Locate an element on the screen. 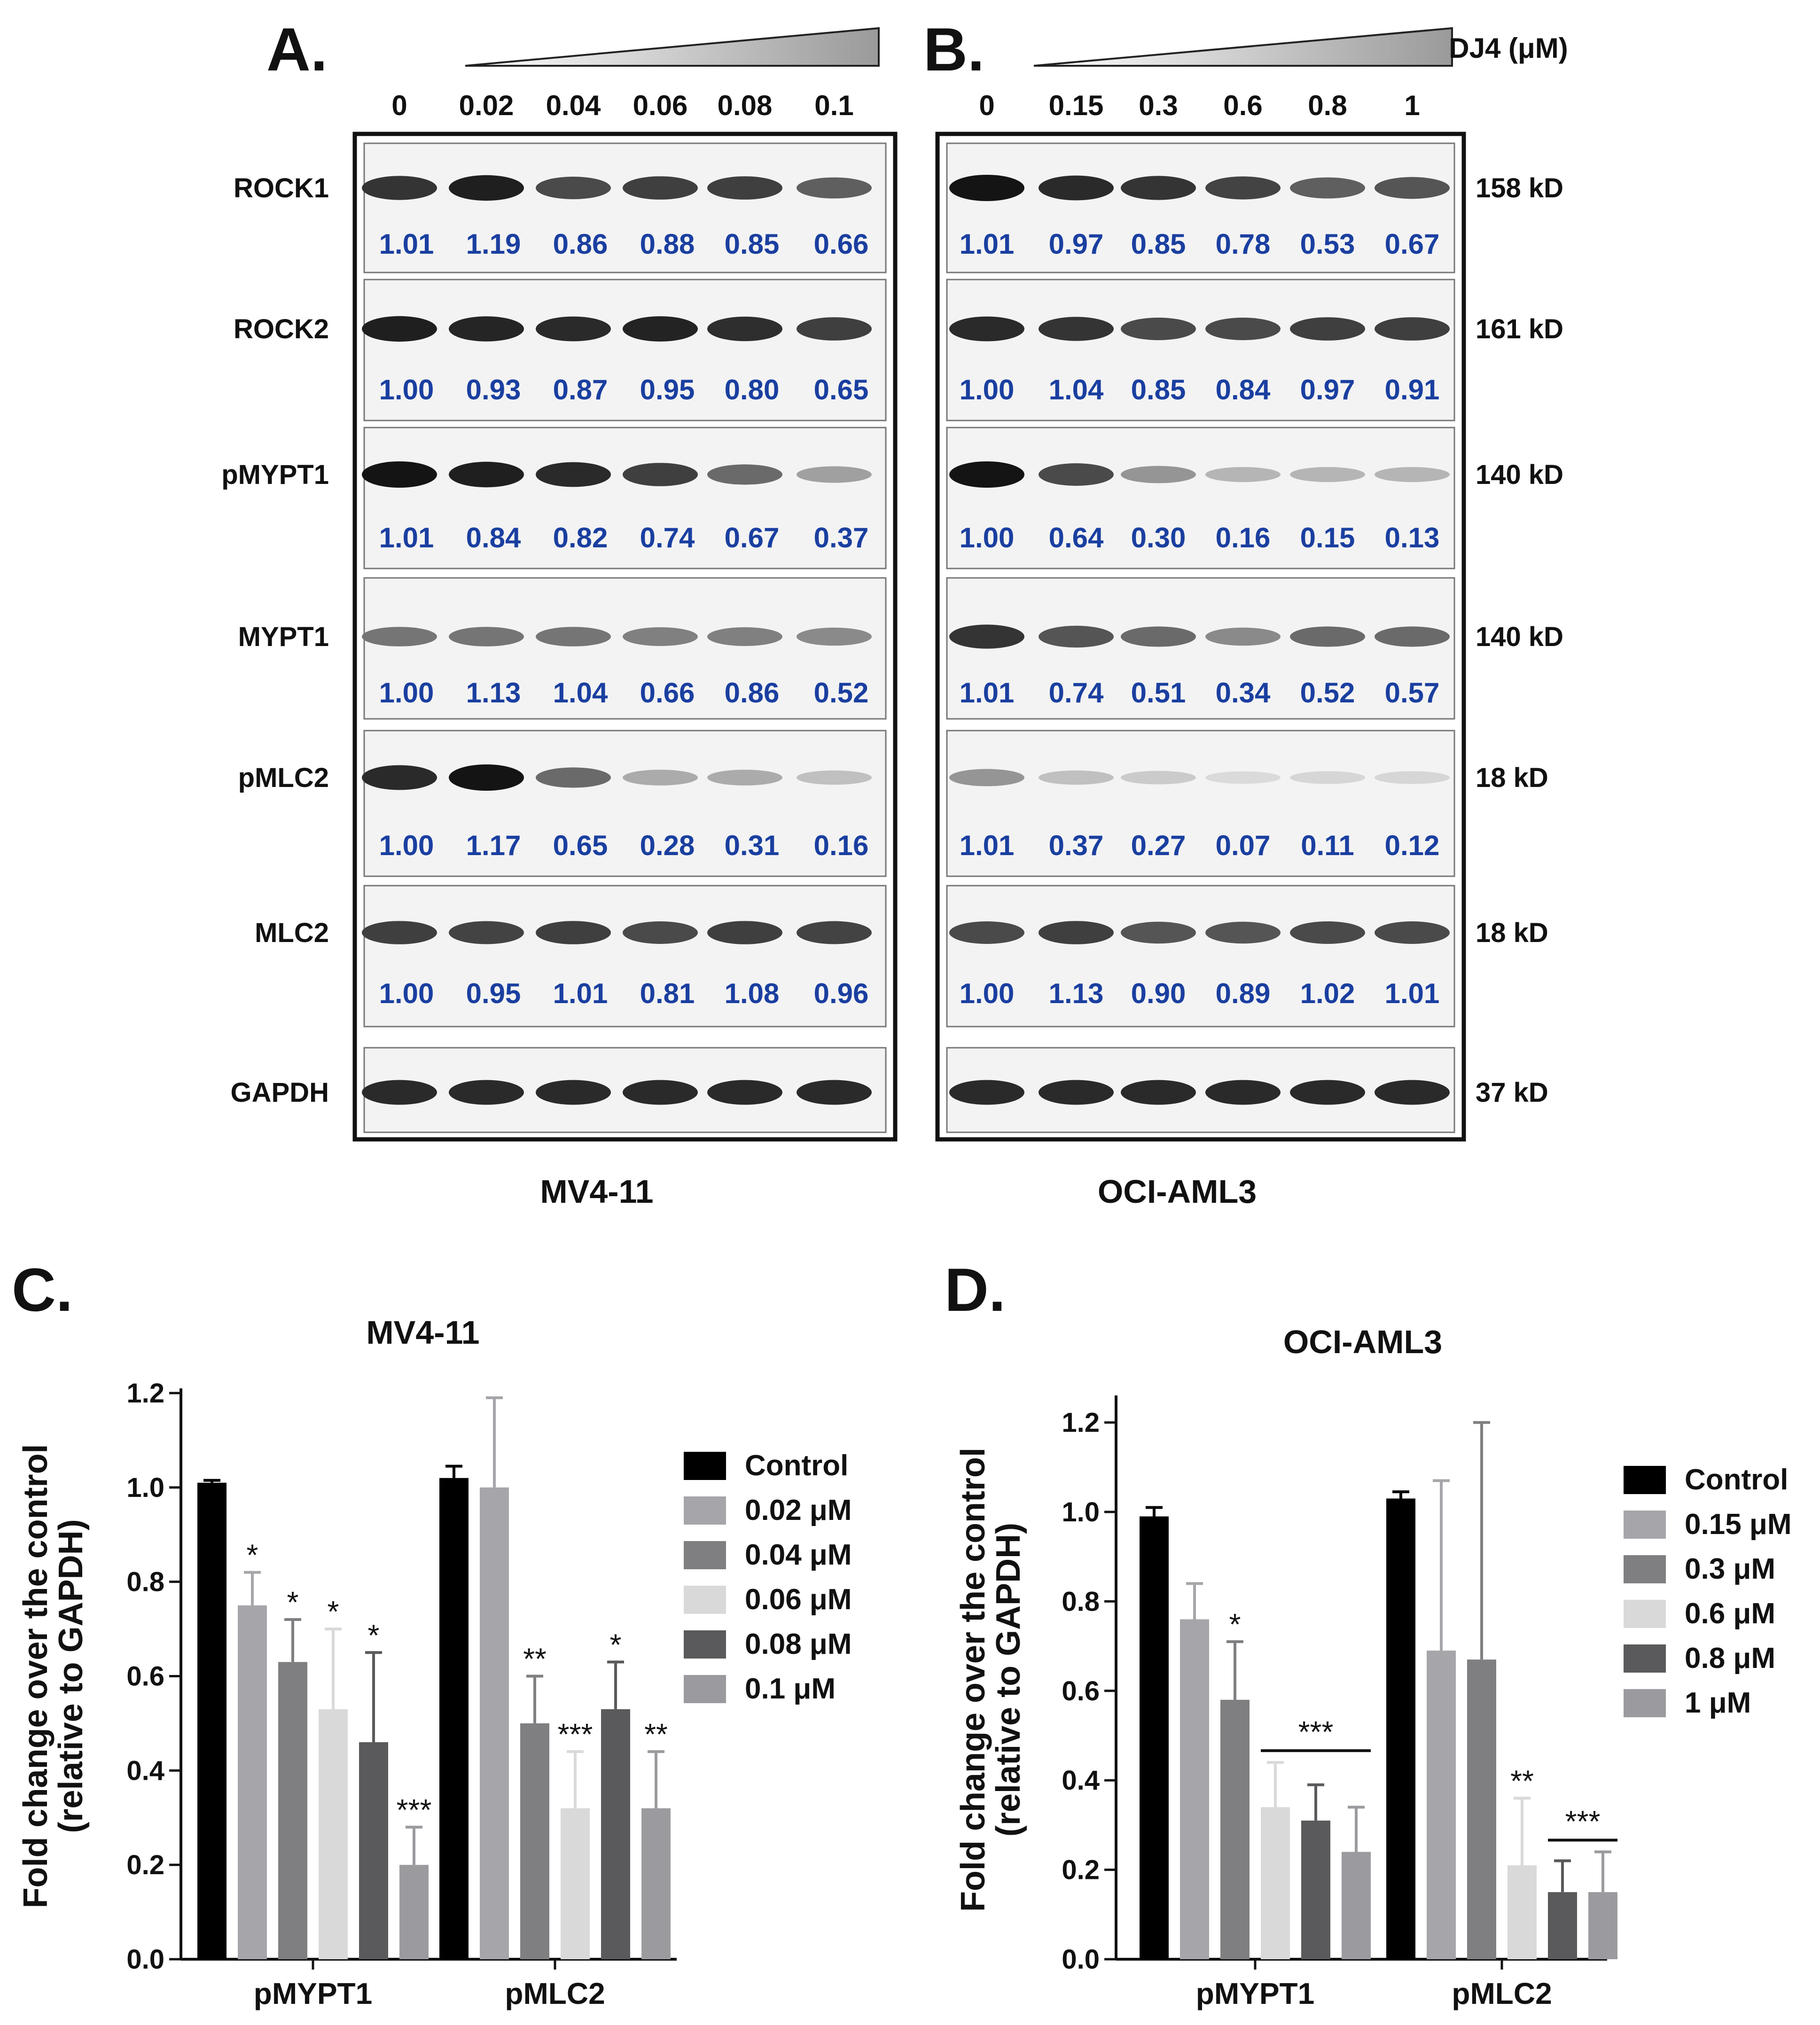 This screenshot has height=2025, width=1820. legend-label: 0.06 μM is located at coordinates (798, 1599).